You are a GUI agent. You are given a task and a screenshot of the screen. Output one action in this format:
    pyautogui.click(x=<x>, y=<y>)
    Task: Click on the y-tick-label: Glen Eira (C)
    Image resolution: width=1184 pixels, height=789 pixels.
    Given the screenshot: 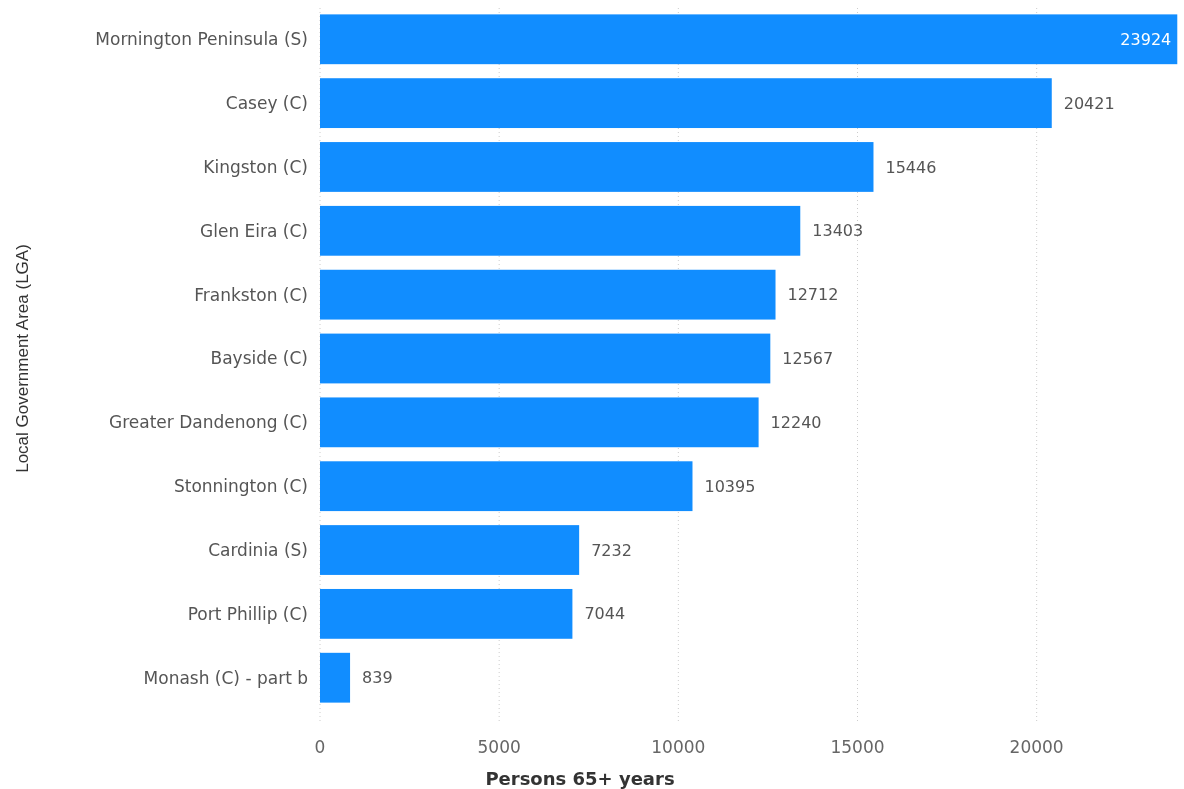 What is the action you would take?
    pyautogui.click(x=254, y=230)
    